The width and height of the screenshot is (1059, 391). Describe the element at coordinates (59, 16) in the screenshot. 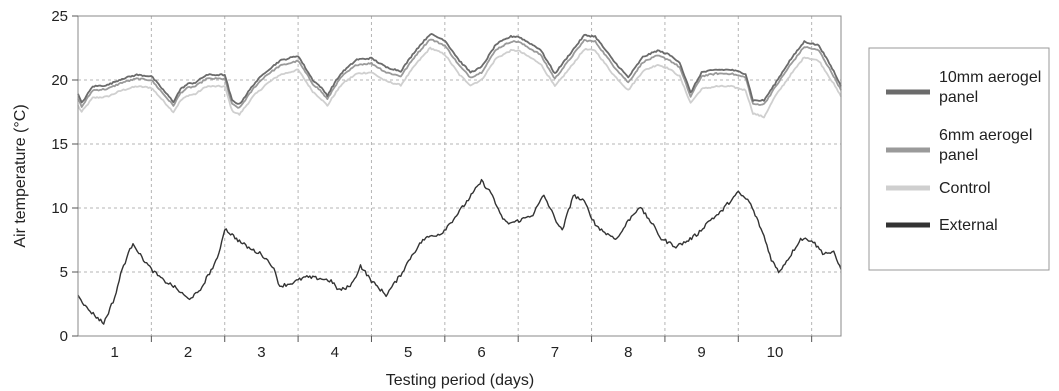

I see `y-tick-label: 25` at that location.